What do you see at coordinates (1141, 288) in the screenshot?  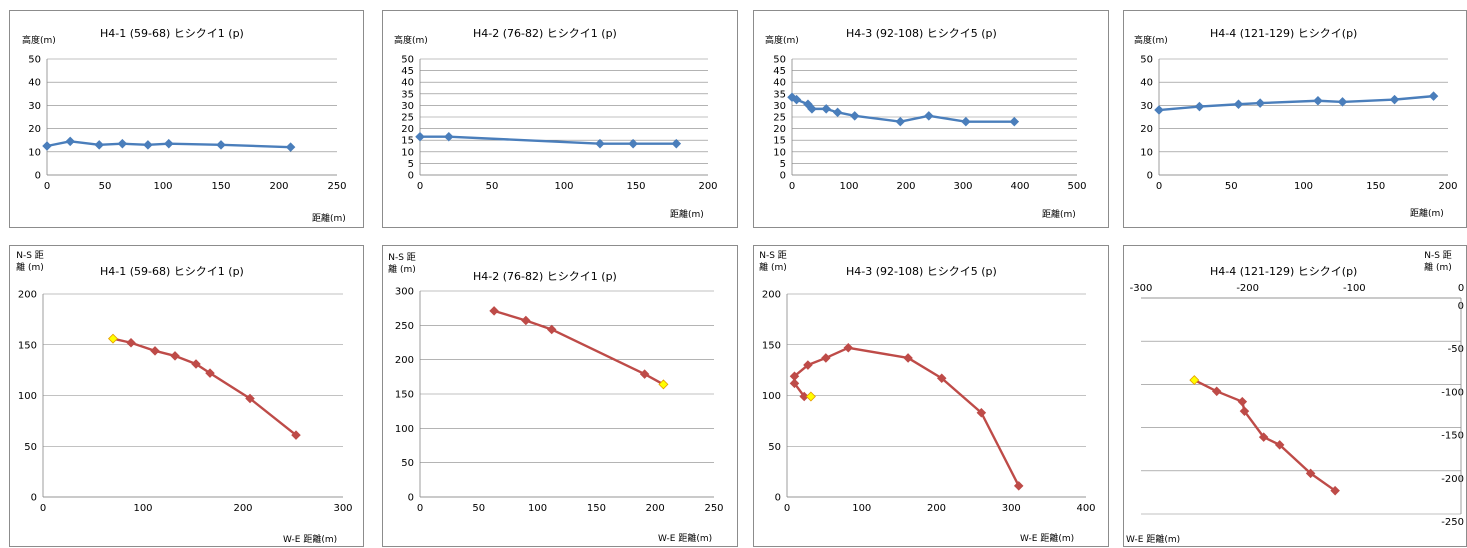 I see `x-tick-label: -300` at bounding box center [1141, 288].